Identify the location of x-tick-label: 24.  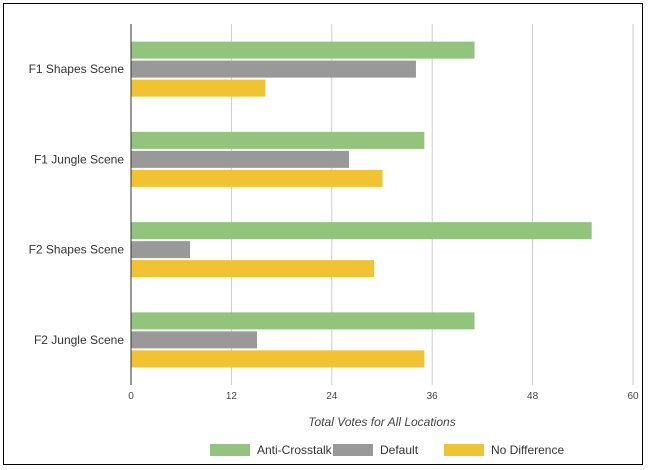
(332, 396).